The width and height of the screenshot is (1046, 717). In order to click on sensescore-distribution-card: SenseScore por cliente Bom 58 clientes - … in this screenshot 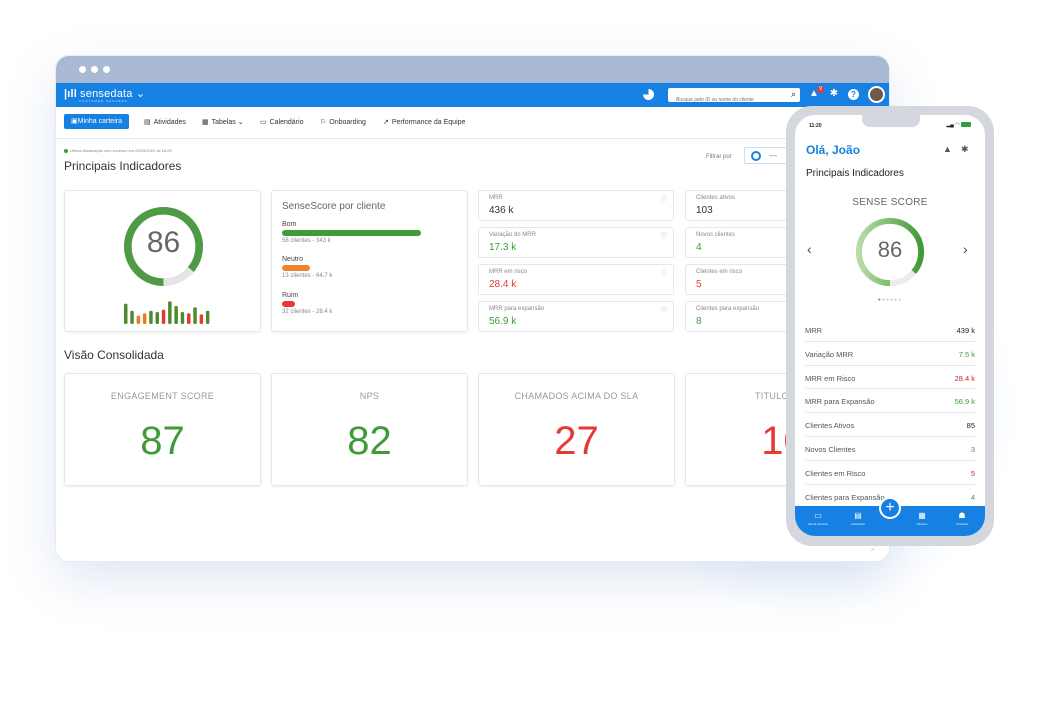, I will do `click(369, 261)`.